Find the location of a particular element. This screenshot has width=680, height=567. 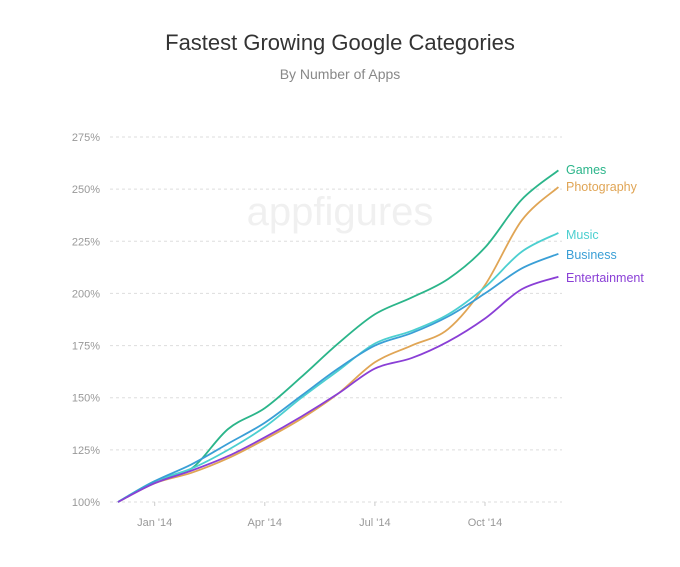

y-tick-label: 100% is located at coordinates (86, 503).